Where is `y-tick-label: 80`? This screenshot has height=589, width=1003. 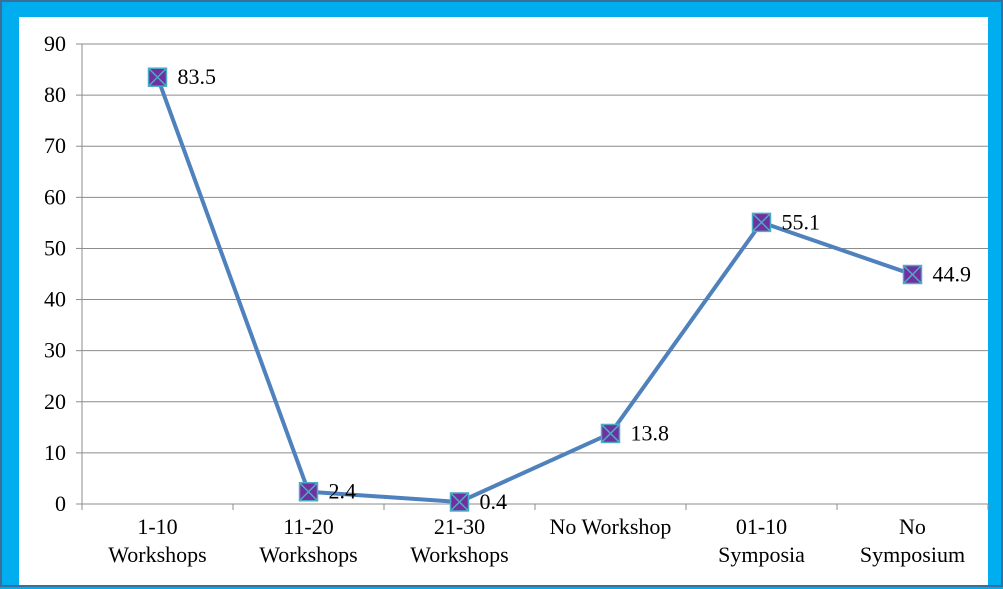 y-tick-label: 80 is located at coordinates (55, 94).